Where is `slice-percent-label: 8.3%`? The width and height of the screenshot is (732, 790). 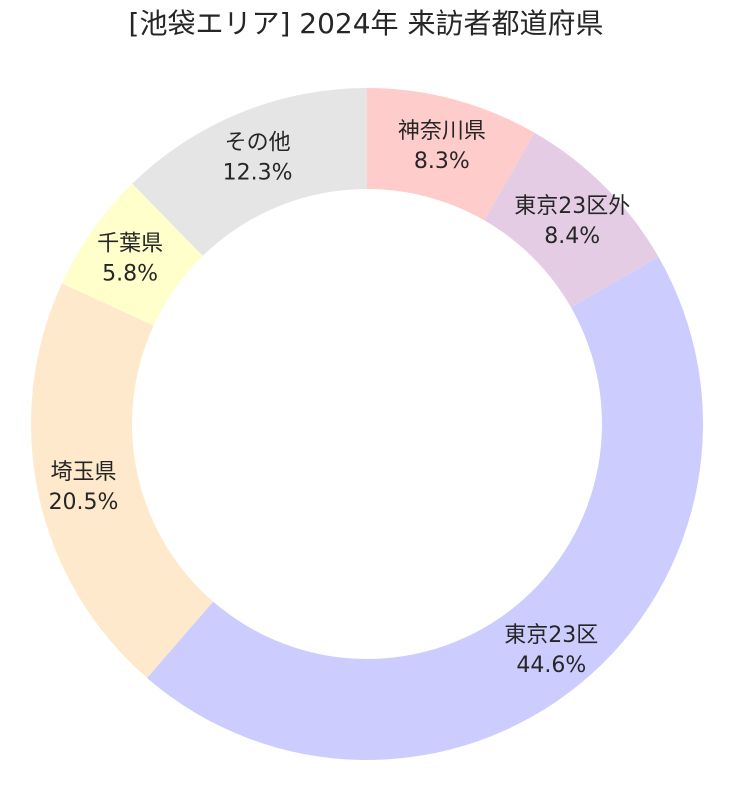 slice-percent-label: 8.3% is located at coordinates (442, 161).